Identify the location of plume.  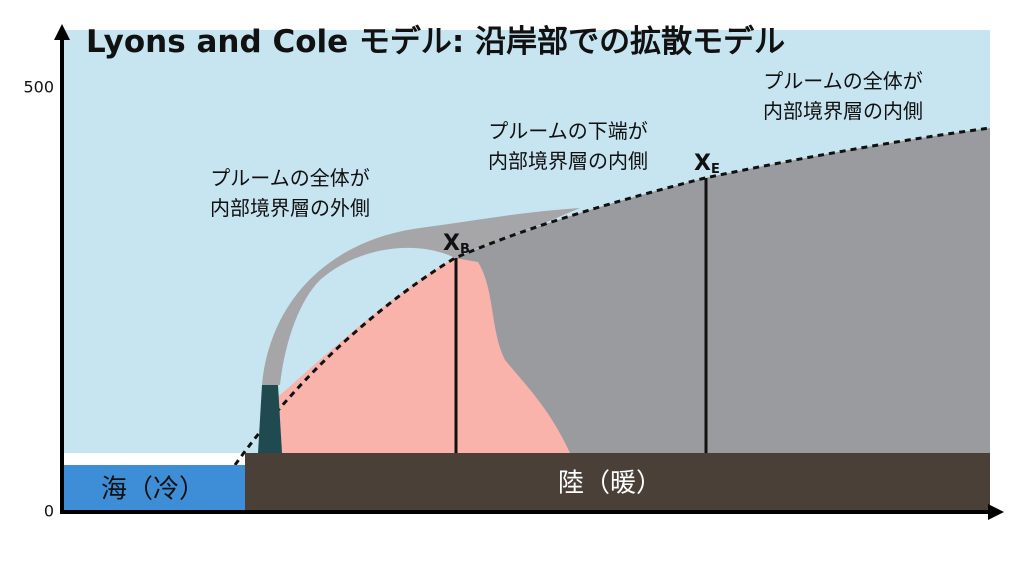
(421, 296).